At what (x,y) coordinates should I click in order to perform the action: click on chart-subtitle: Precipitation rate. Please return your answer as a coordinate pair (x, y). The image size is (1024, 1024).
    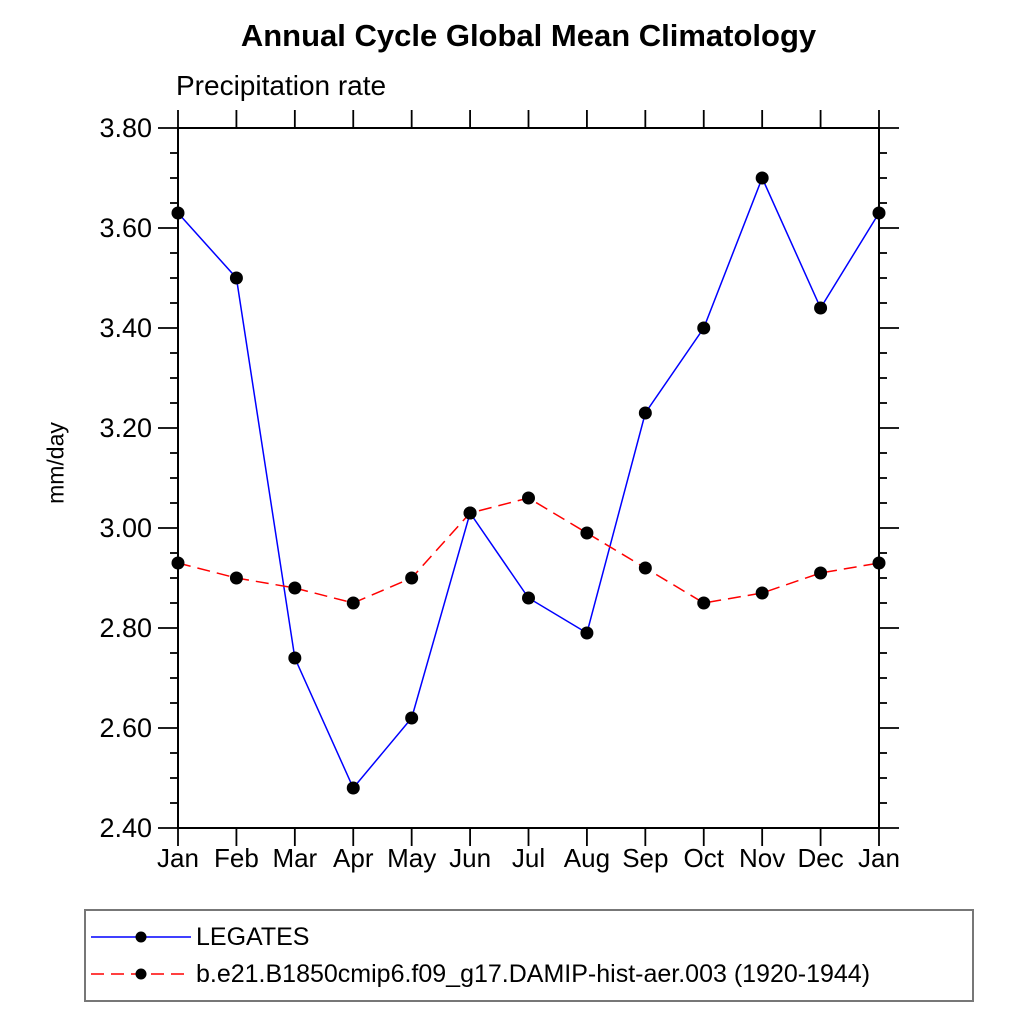
    Looking at the image, I should click on (281, 85).